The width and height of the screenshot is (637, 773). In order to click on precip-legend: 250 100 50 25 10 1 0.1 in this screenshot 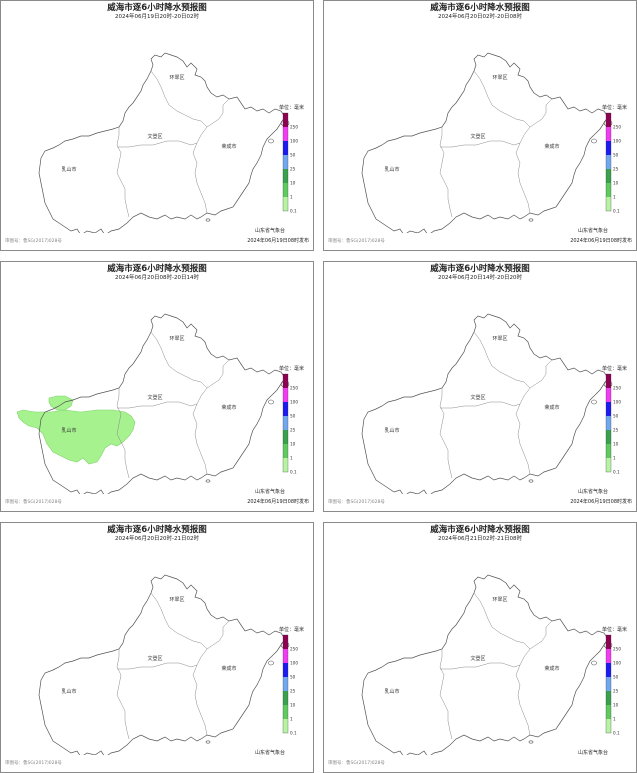, I will do `click(290, 685)`.